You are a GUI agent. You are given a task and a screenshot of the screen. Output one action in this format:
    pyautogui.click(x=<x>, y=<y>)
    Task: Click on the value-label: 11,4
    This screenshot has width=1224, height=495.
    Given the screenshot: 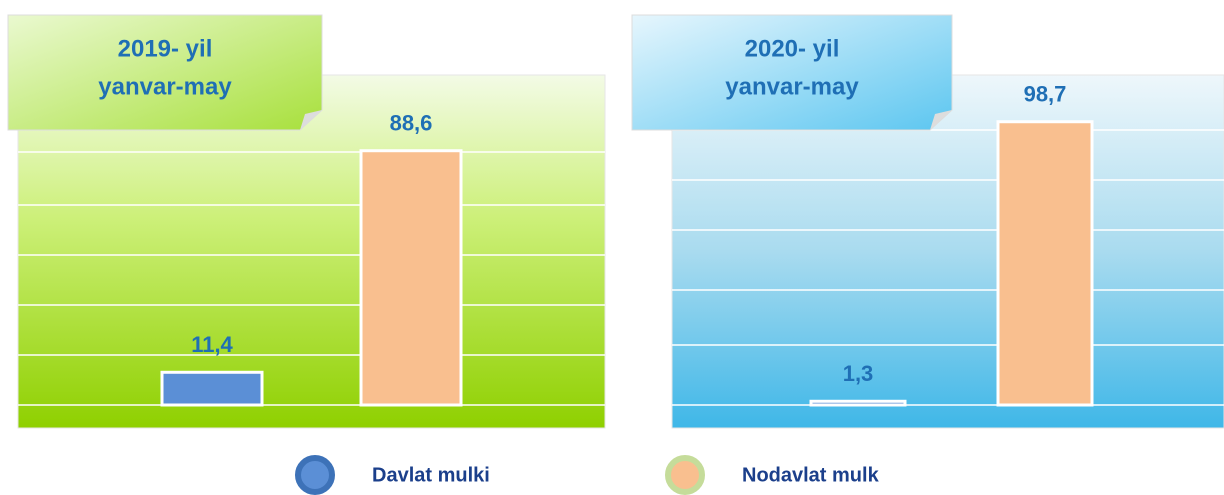 What is the action you would take?
    pyautogui.click(x=212, y=344)
    